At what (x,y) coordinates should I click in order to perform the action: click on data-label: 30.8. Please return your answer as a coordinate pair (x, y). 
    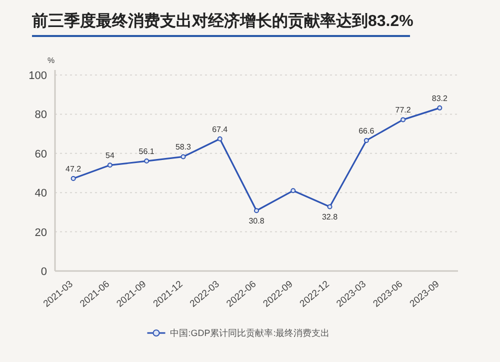
    Looking at the image, I should click on (256, 221).